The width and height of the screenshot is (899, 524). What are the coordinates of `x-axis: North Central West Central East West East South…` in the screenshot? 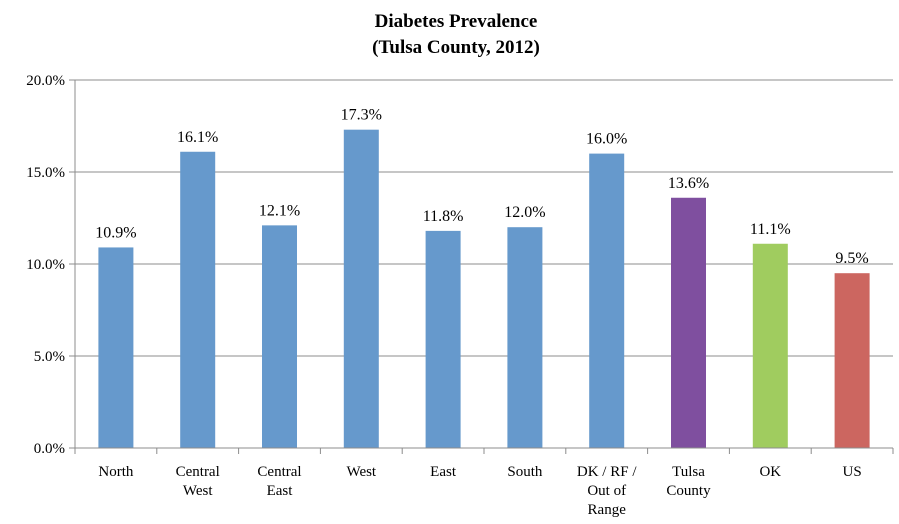 It's located at (484, 482).